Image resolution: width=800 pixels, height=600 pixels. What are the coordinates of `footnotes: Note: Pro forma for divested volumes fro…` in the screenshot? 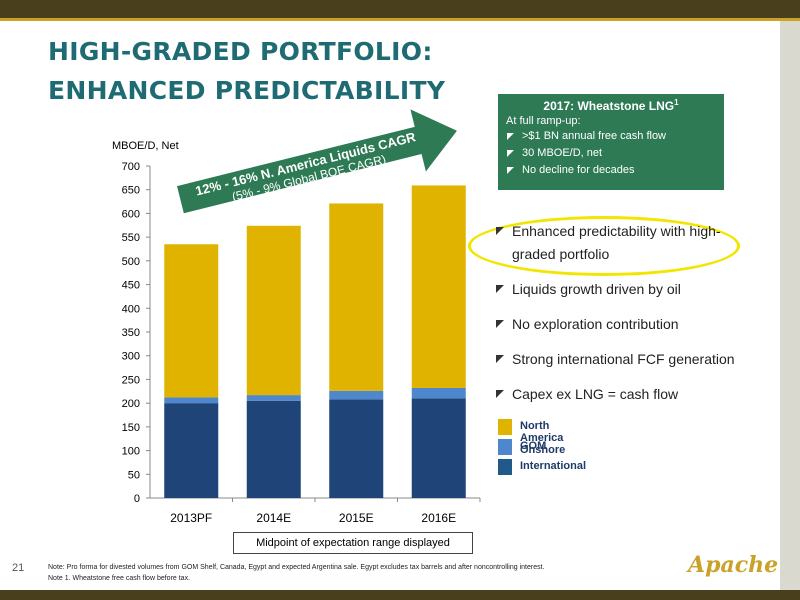 It's located at (358, 573).